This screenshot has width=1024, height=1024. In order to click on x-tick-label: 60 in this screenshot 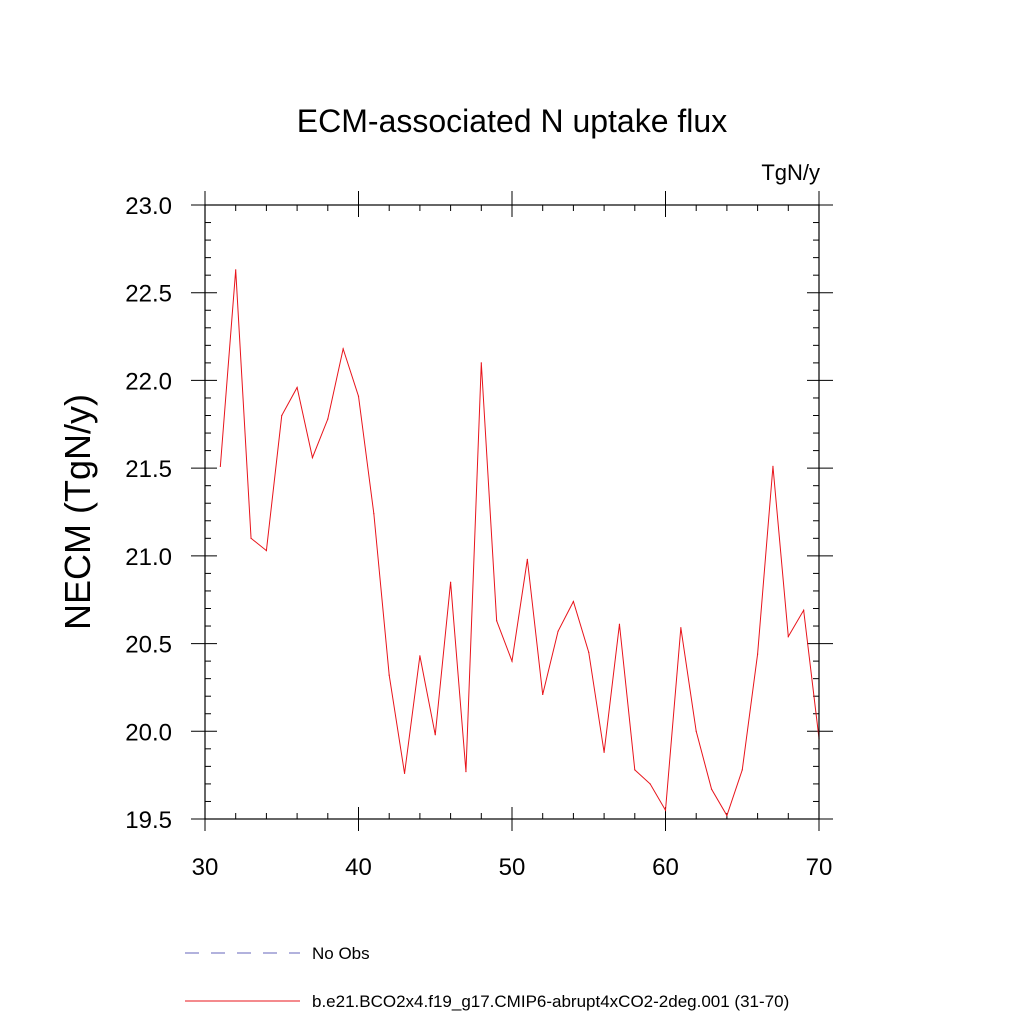, I will do `click(665, 867)`.